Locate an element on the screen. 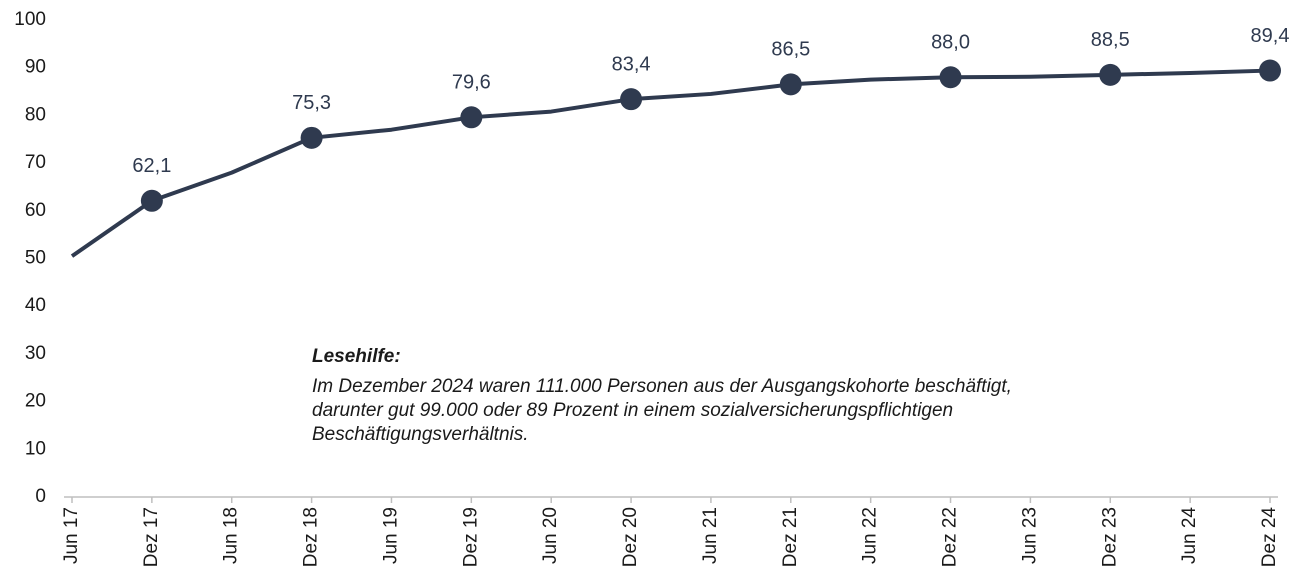 This screenshot has height=587, width=1308. x-tick-label: Dez 19 is located at coordinates (470, 537).